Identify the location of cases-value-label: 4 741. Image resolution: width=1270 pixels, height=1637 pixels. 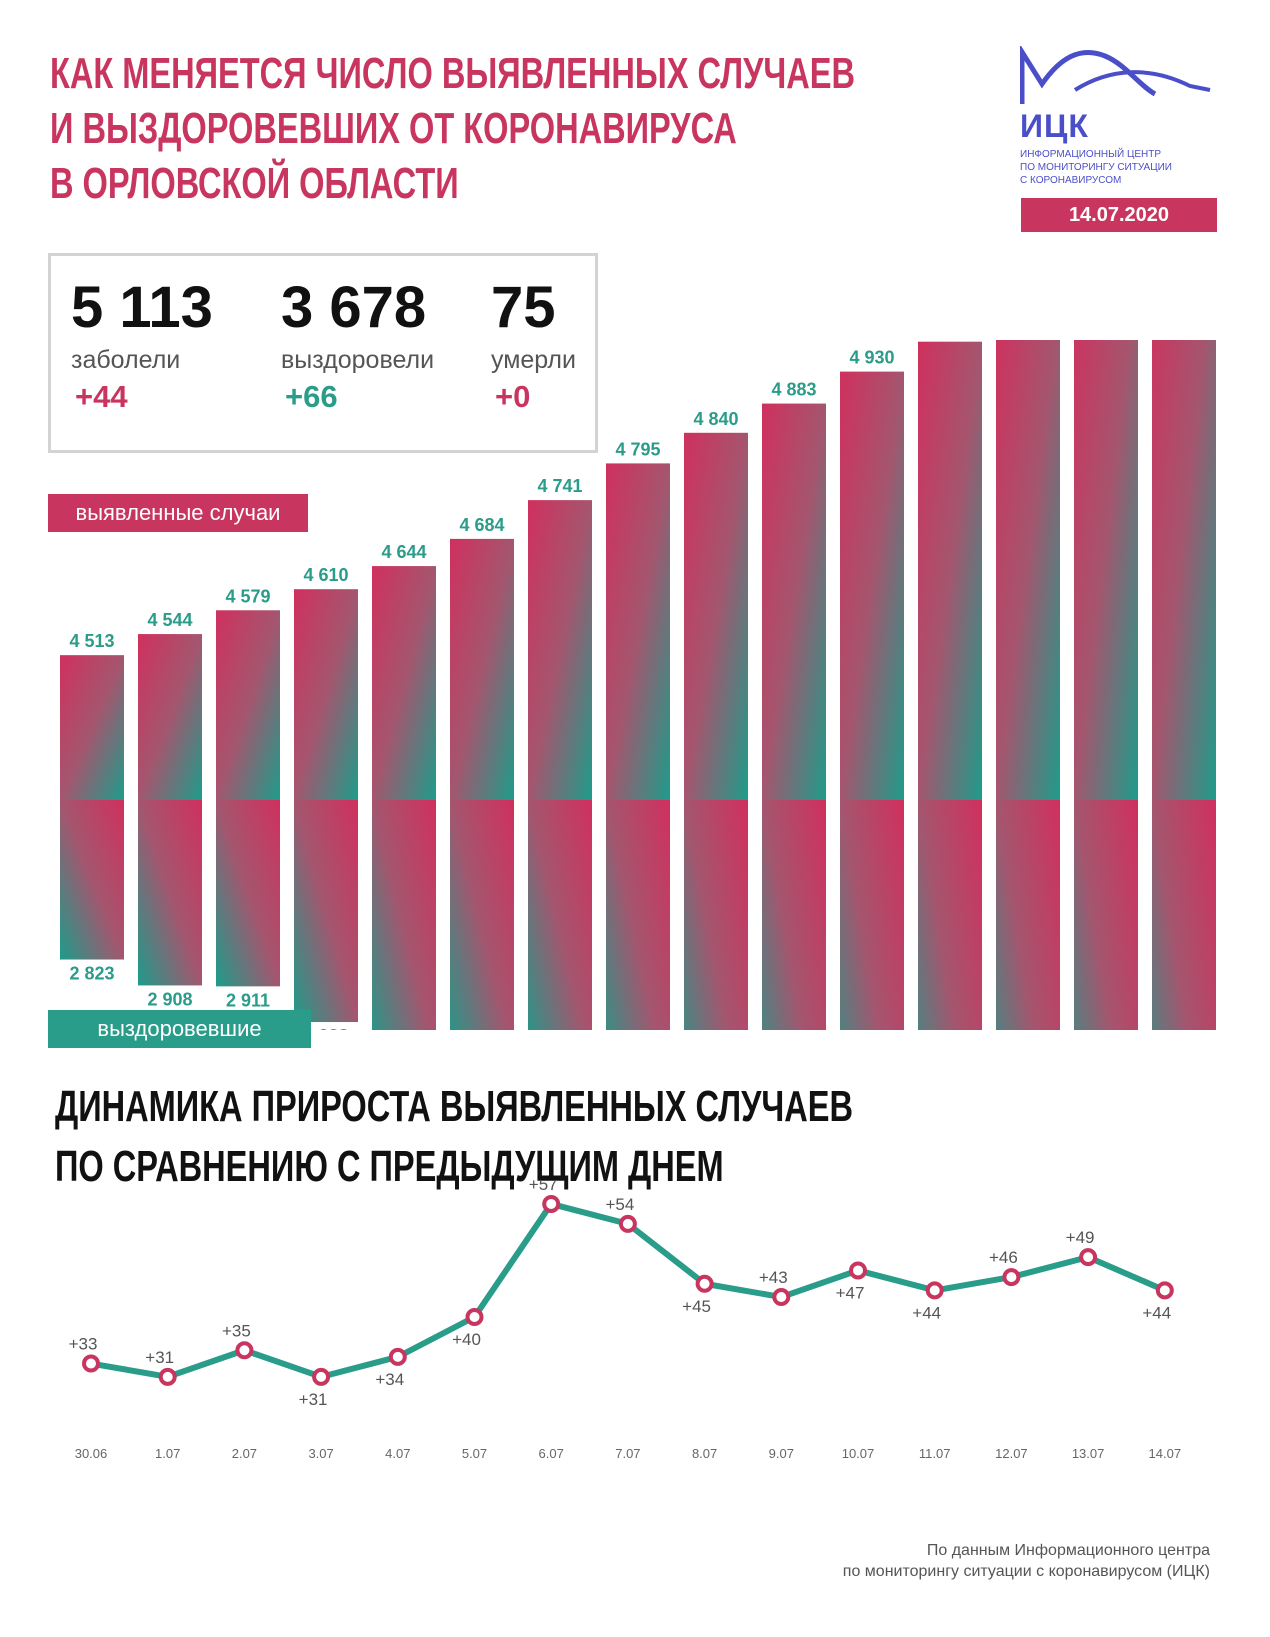
(559, 486).